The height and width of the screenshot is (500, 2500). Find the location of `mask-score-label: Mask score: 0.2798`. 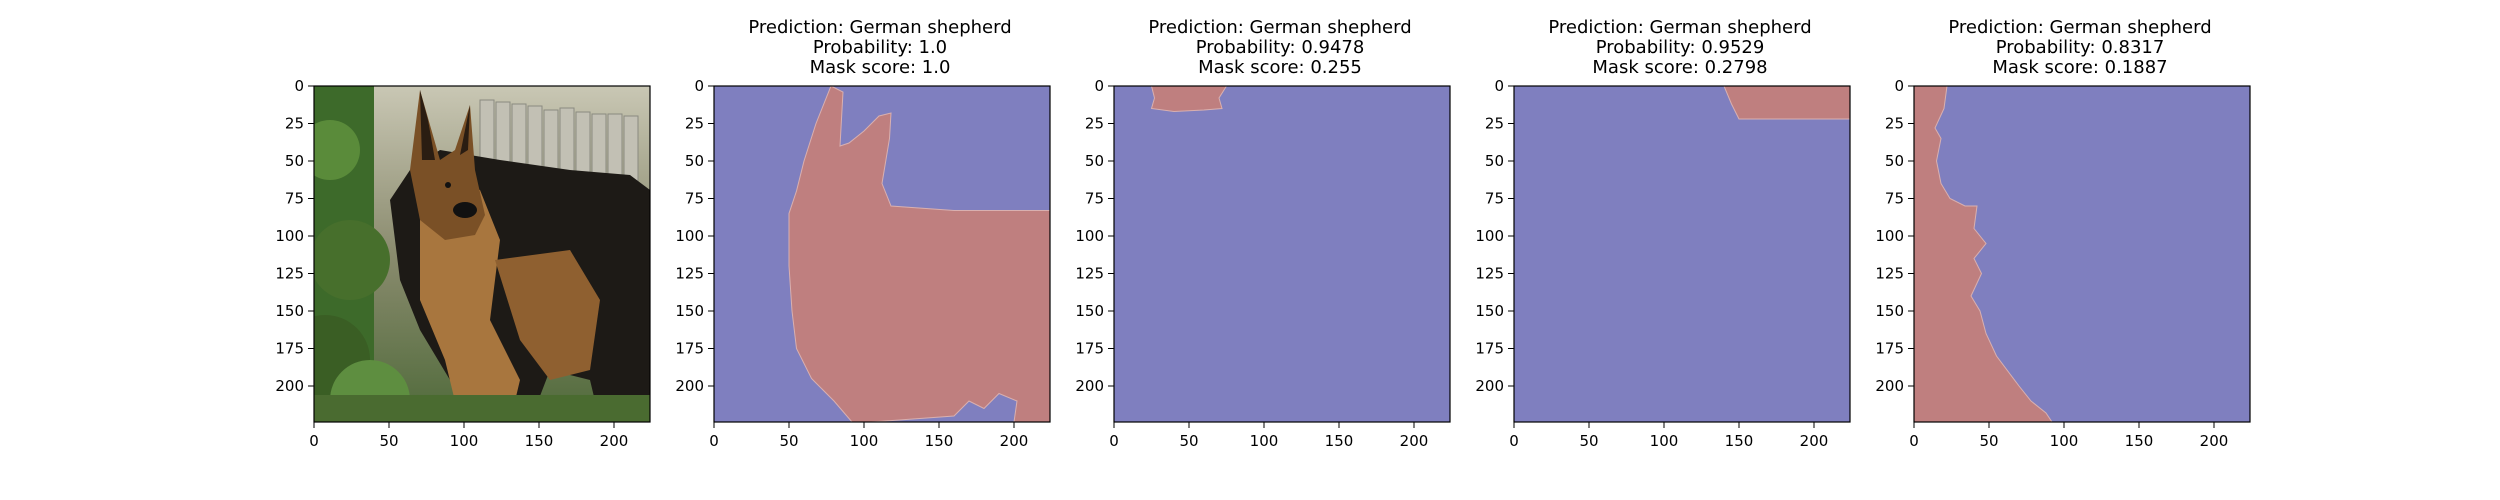

mask-score-label: Mask score: 0.2798 is located at coordinates (1680, 67).